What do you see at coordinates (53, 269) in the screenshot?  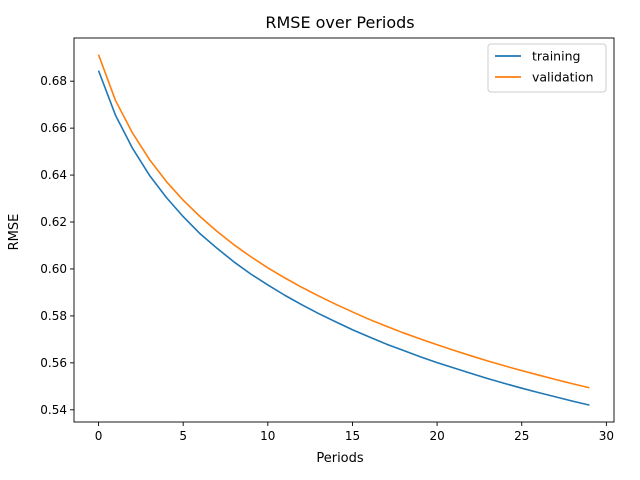 I see `y-tick-label: 0.60` at bounding box center [53, 269].